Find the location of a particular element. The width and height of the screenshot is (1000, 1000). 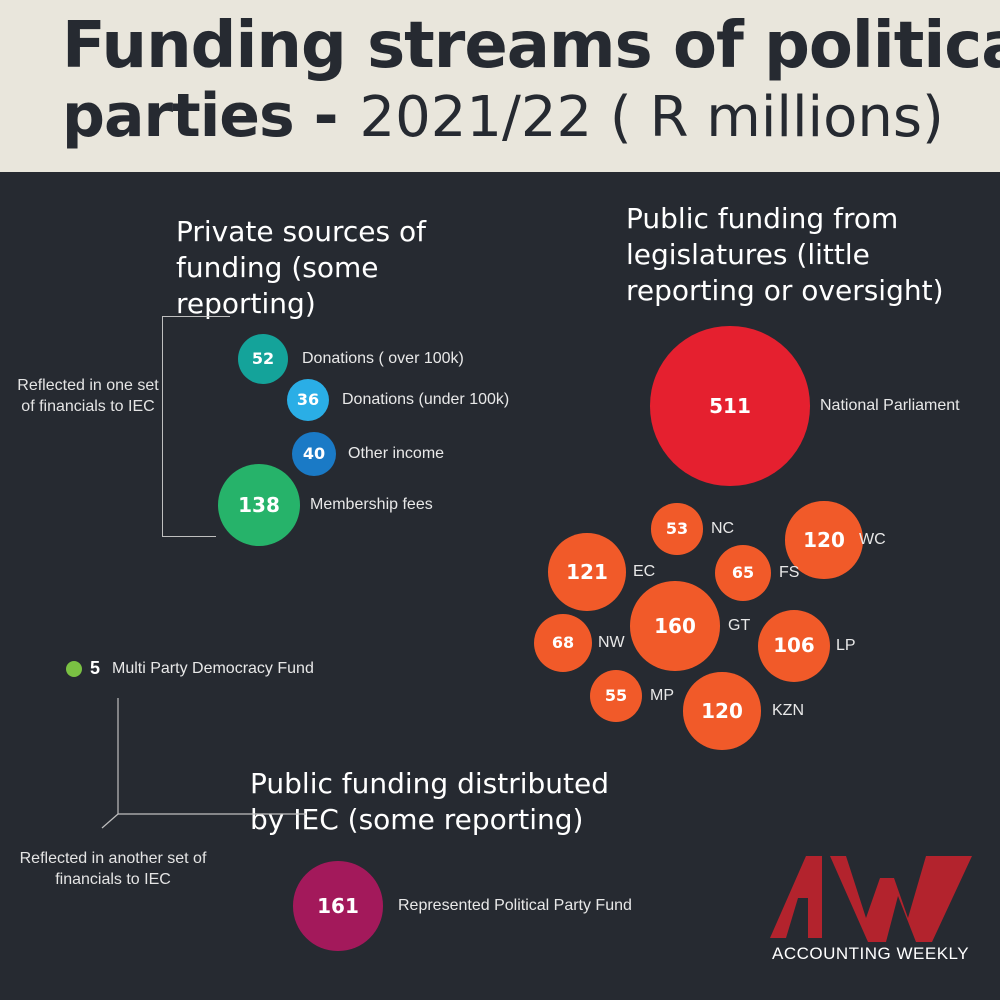

bubble-membership-fees: 138 is located at coordinates (259, 505).